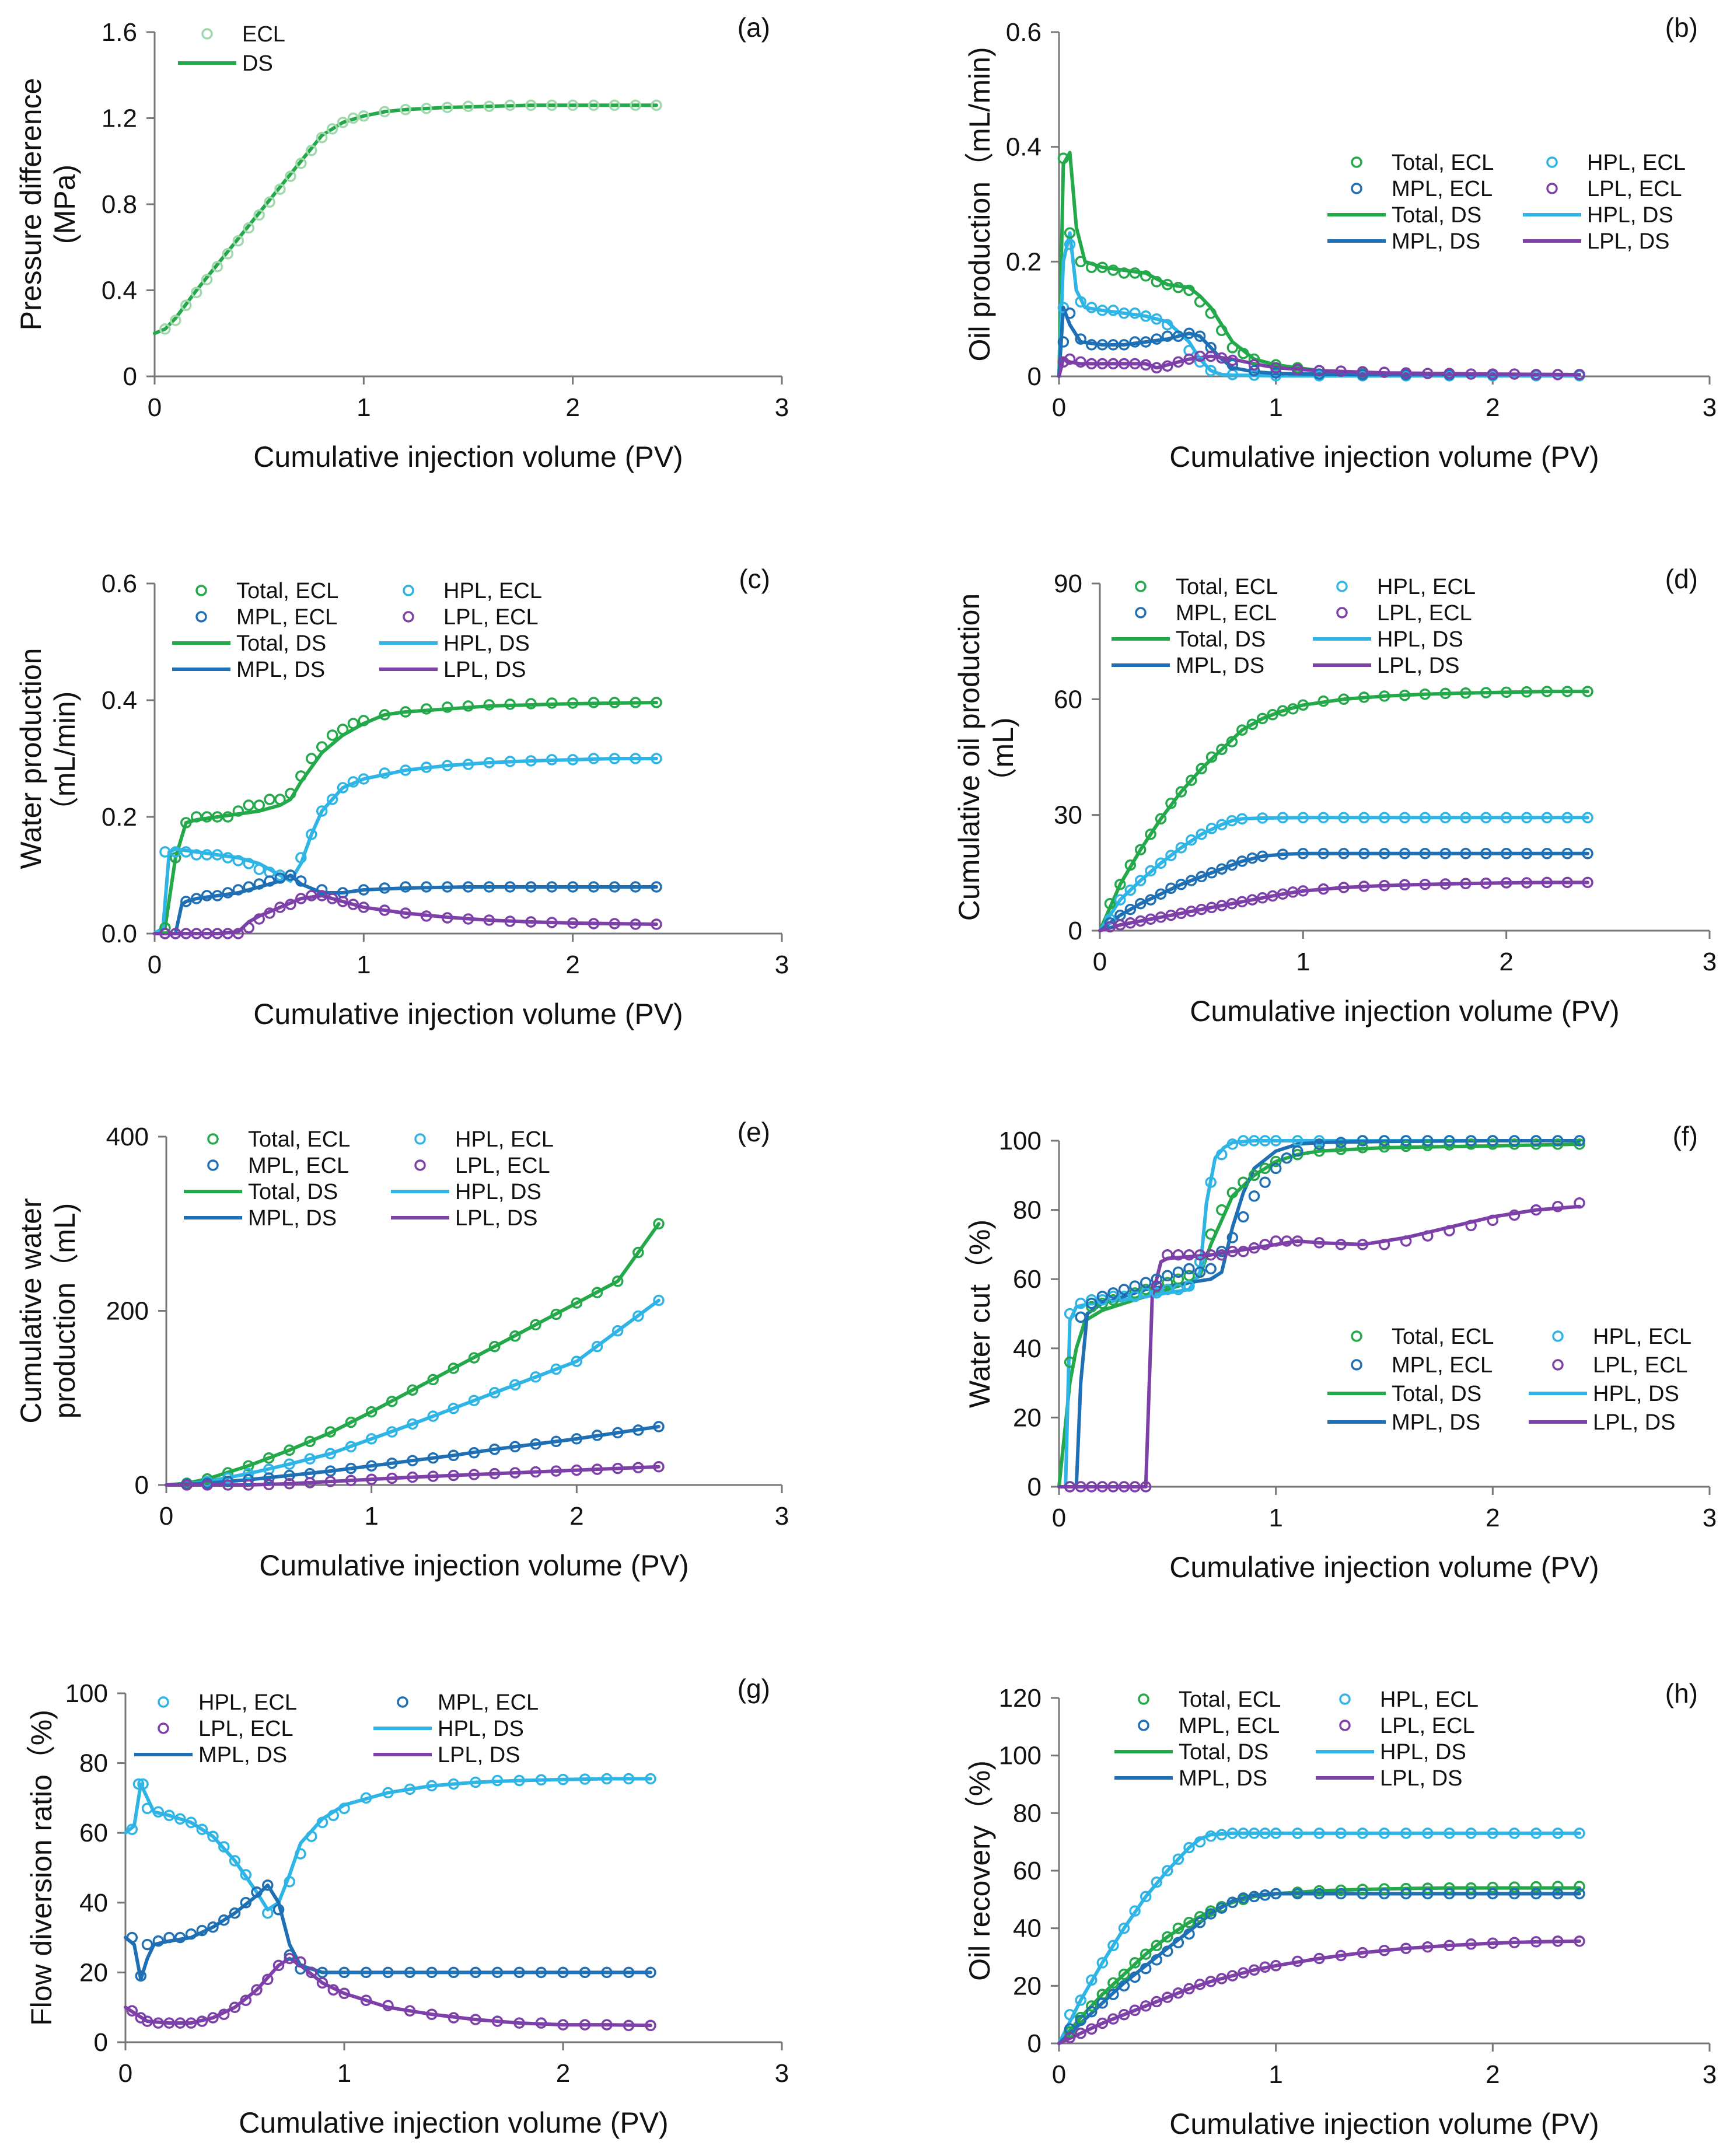  I want to click on legend-label: DS, so click(257, 63).